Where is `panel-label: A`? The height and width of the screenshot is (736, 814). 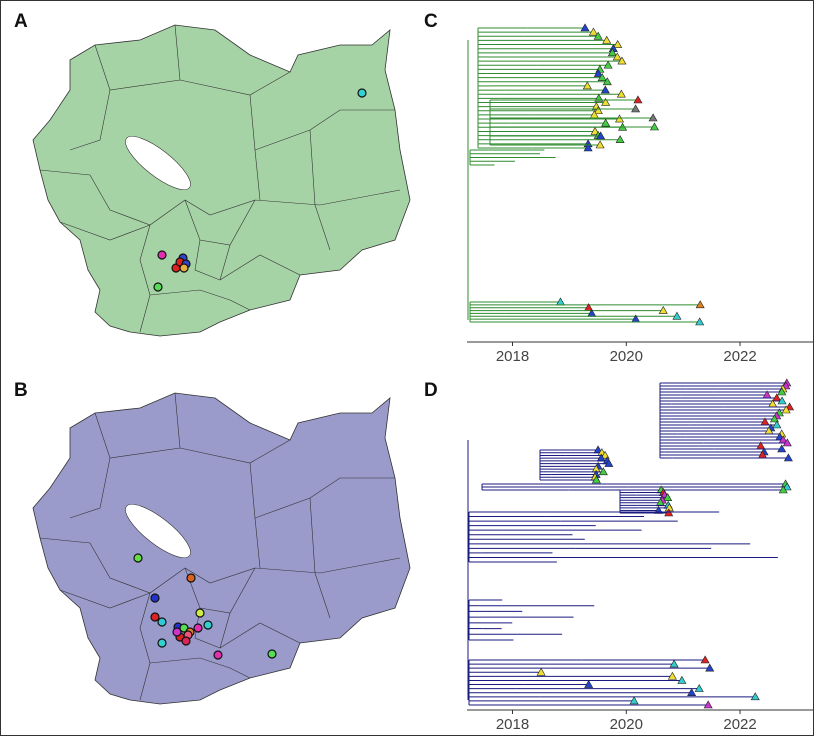 panel-label: A is located at coordinates (21, 21).